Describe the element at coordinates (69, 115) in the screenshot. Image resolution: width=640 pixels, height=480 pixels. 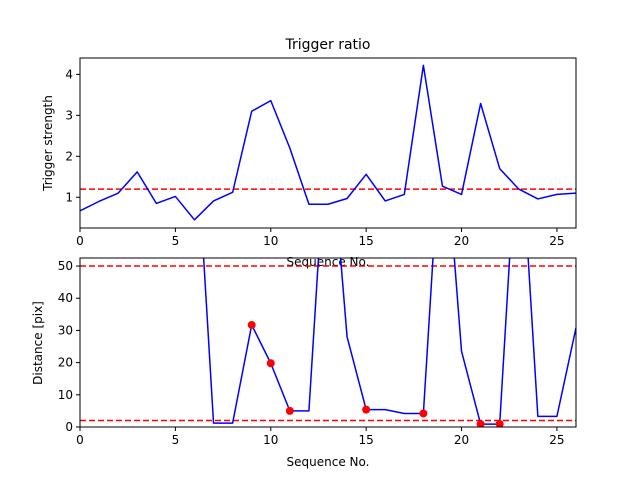
I see `y-tick-label: 3` at that location.